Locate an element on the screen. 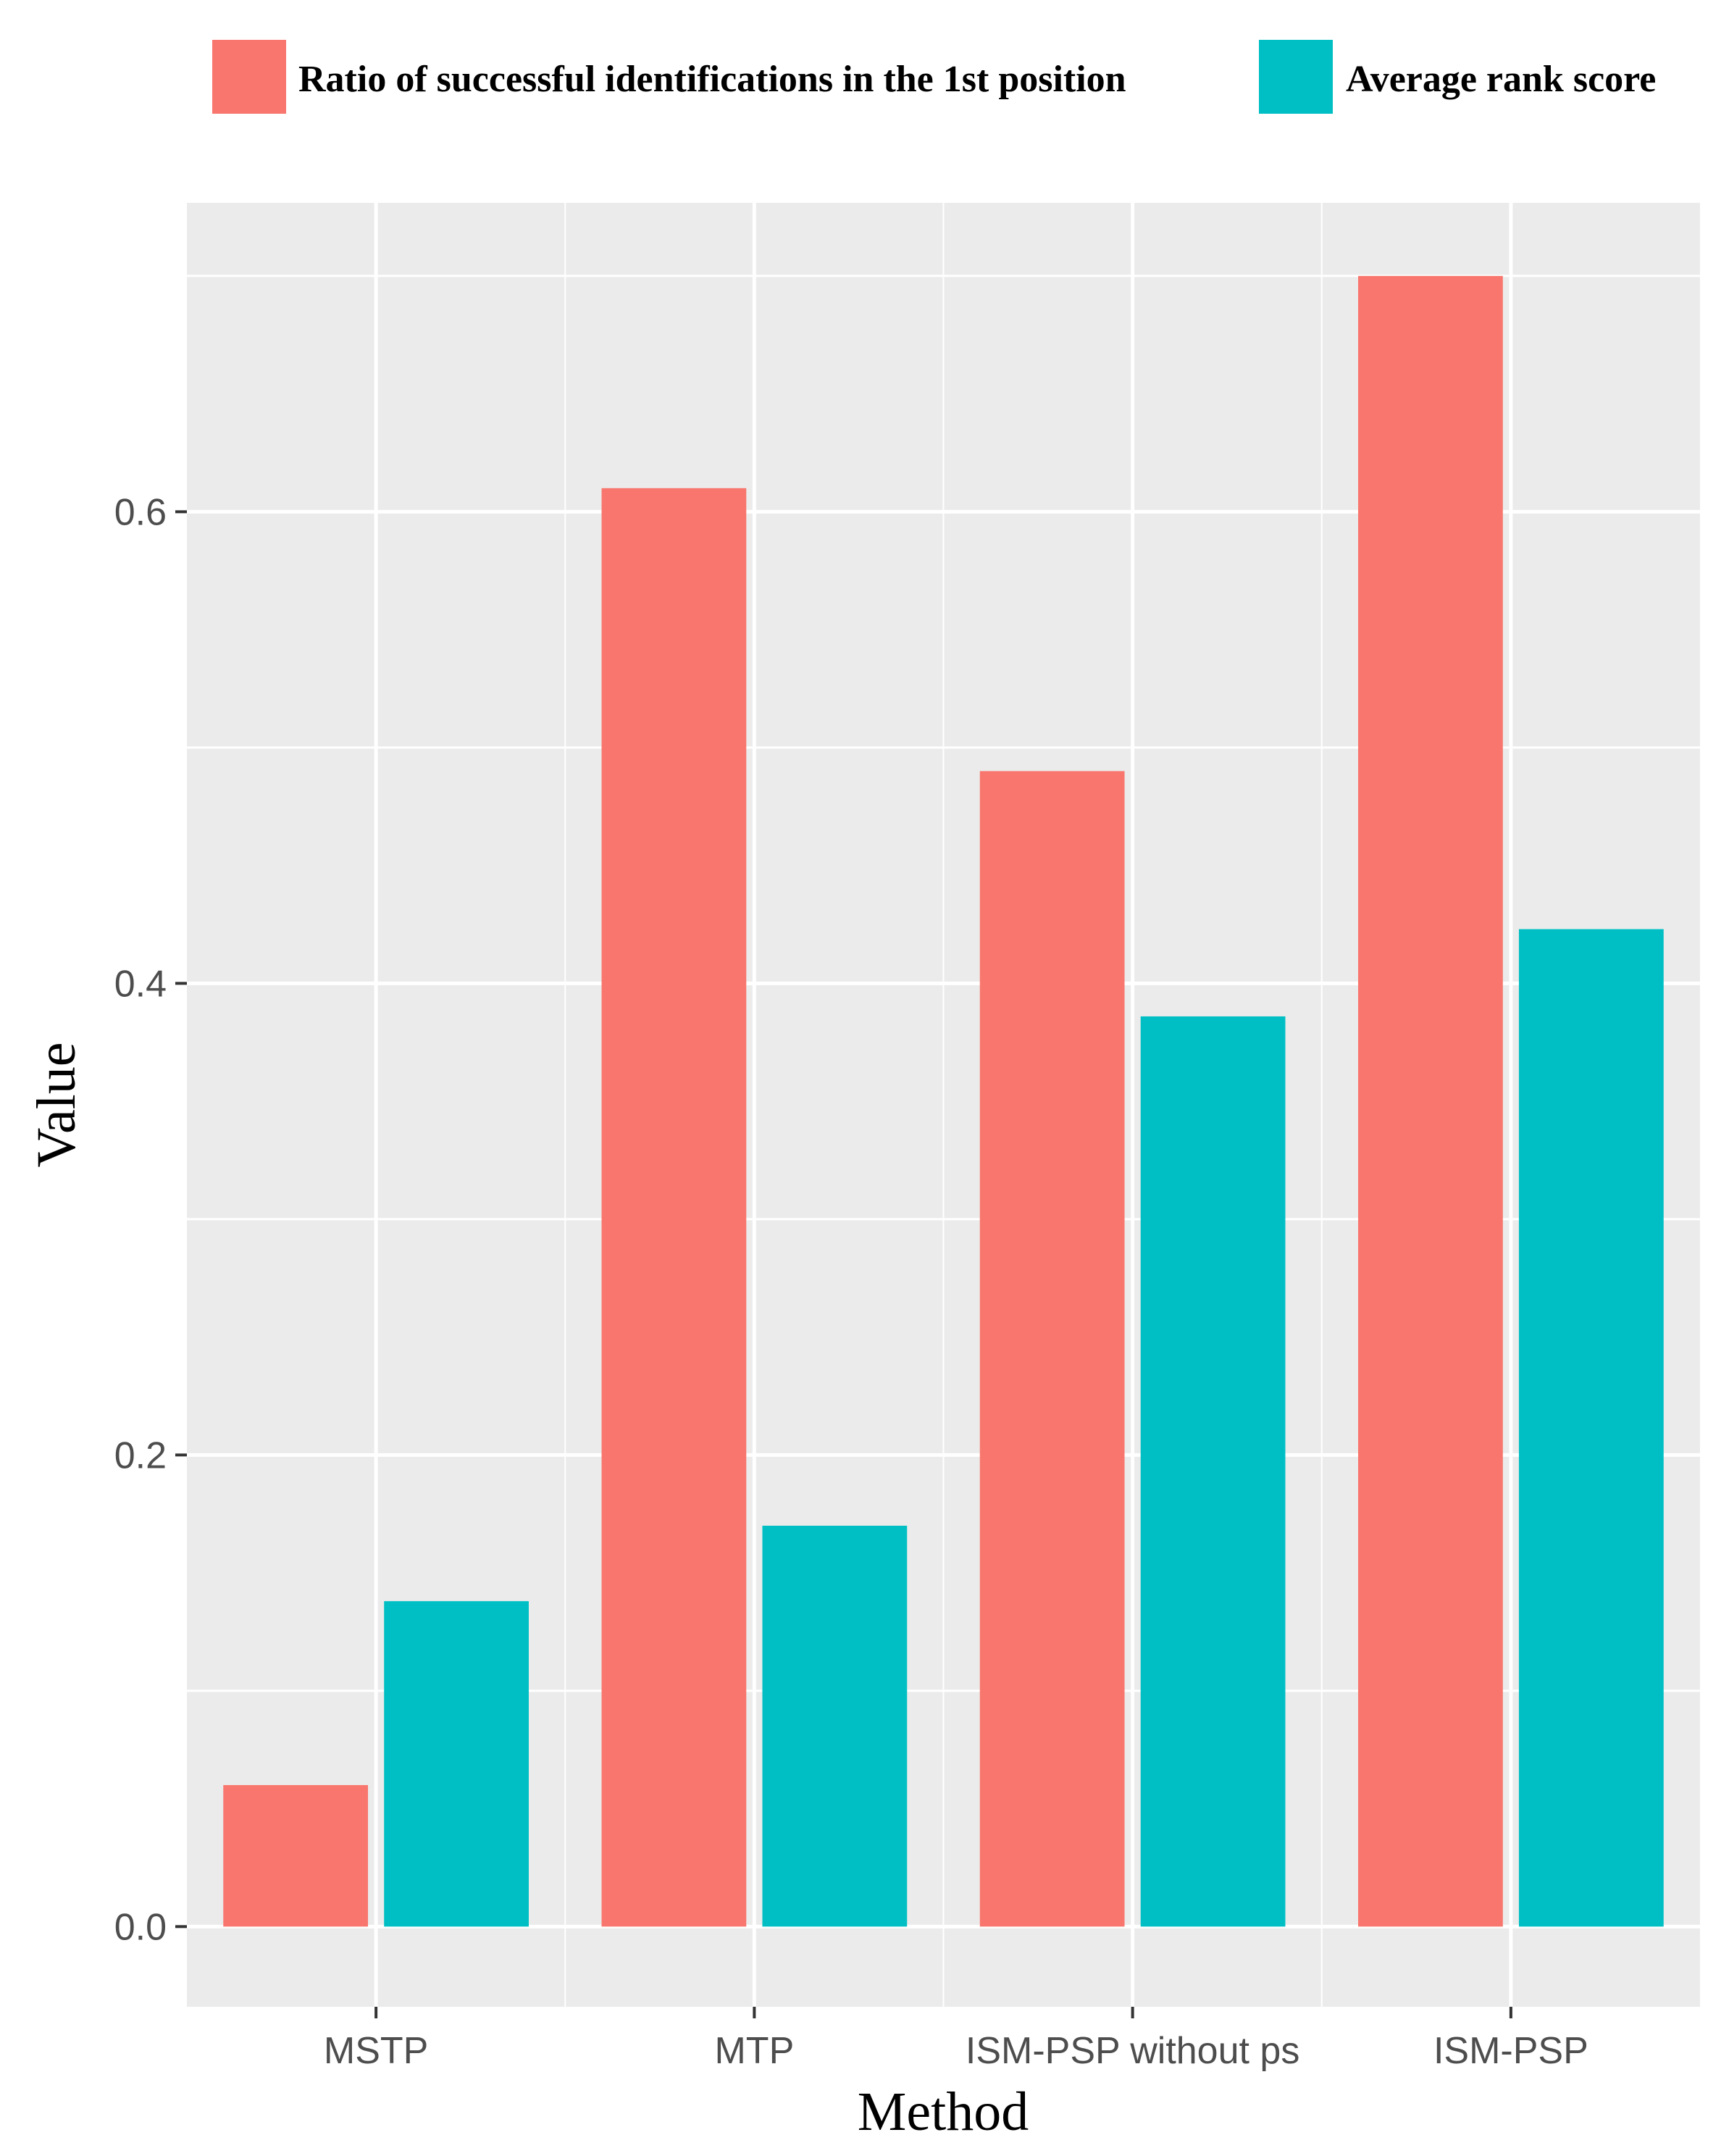  y-tick-label: 0.6 is located at coordinates (141, 512).